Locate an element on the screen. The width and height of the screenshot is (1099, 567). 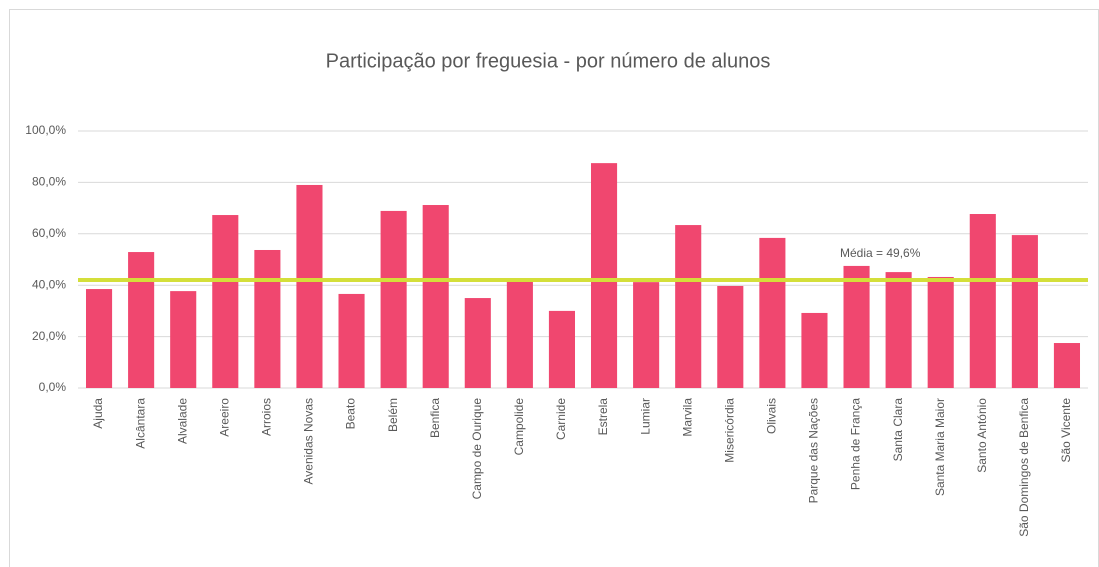
y-tick-label: 60,0% is located at coordinates (49, 233).